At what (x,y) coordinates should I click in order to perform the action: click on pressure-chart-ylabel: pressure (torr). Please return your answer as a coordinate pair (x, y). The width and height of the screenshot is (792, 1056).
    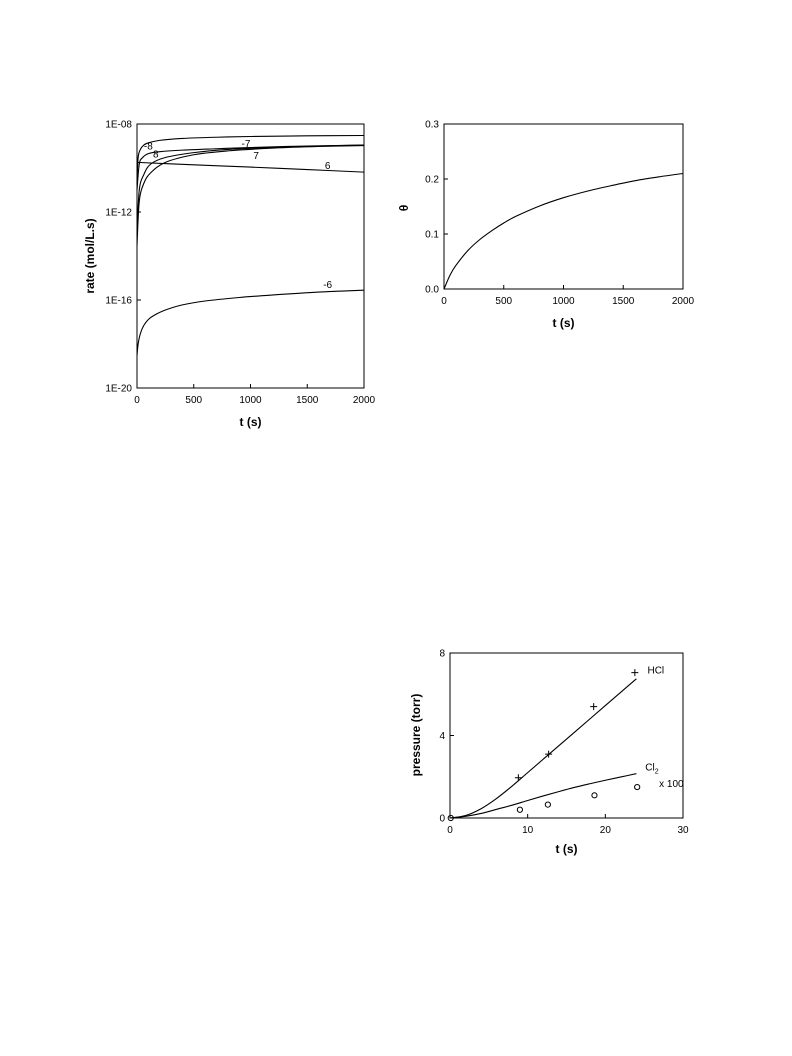
    Looking at the image, I should click on (416, 735).